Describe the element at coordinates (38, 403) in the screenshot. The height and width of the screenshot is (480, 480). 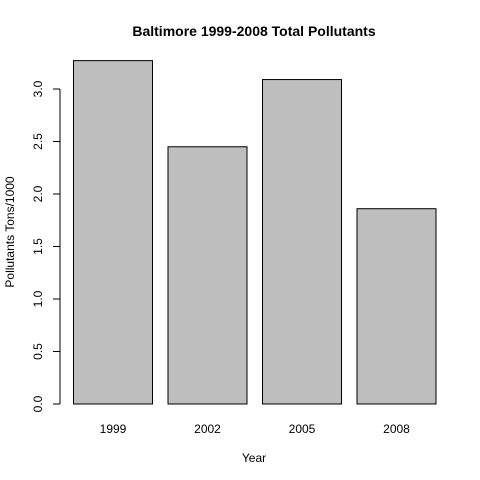
I see `y-tick-label: 0.0` at that location.